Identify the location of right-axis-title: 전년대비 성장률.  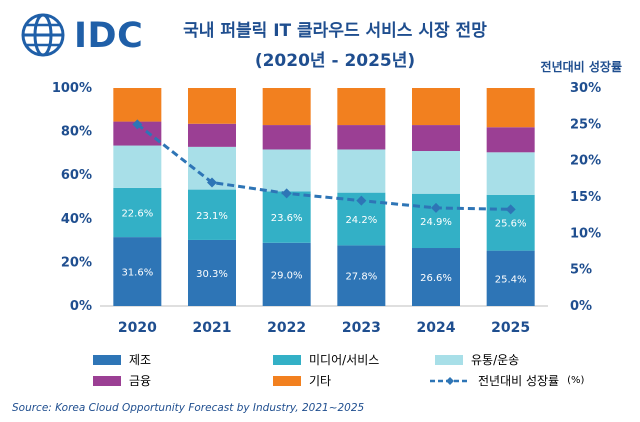
(581, 67).